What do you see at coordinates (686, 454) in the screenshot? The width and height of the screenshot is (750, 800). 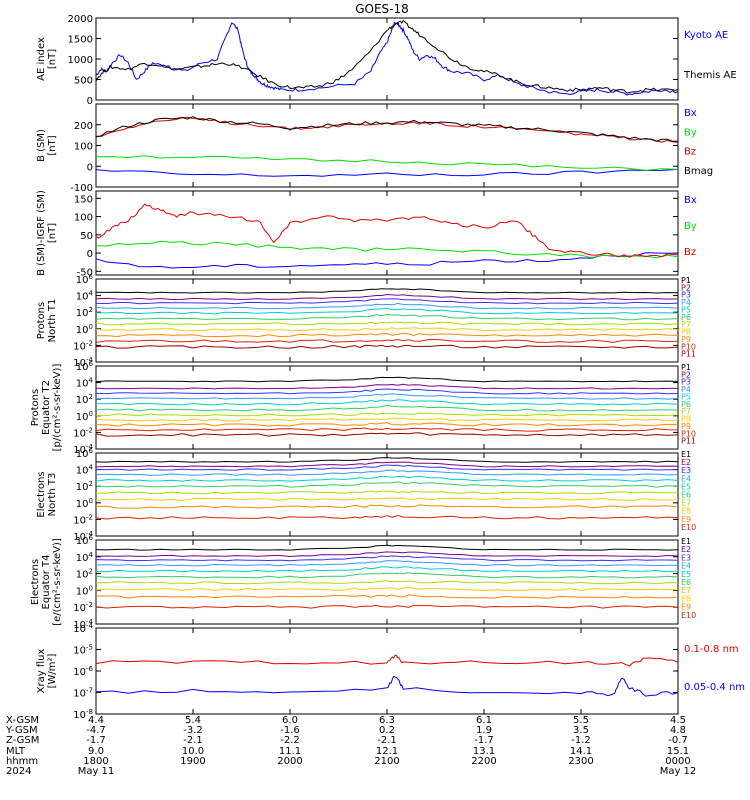 I see `channel-label: E1` at bounding box center [686, 454].